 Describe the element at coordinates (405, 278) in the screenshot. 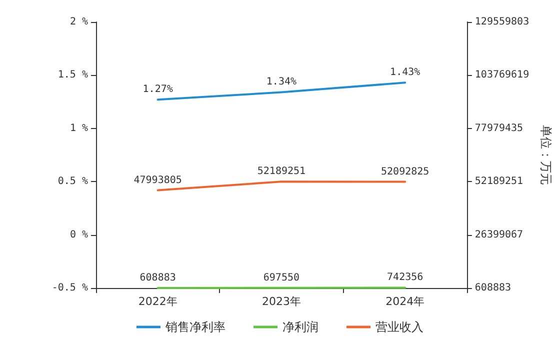

I see `data-label: 742356` at that location.